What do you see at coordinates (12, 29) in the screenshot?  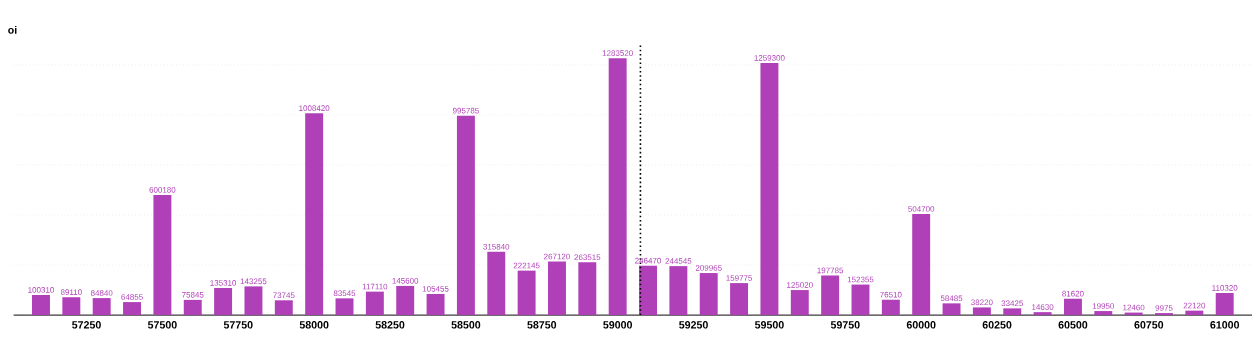 I see `y-axis-title: oi` at bounding box center [12, 29].